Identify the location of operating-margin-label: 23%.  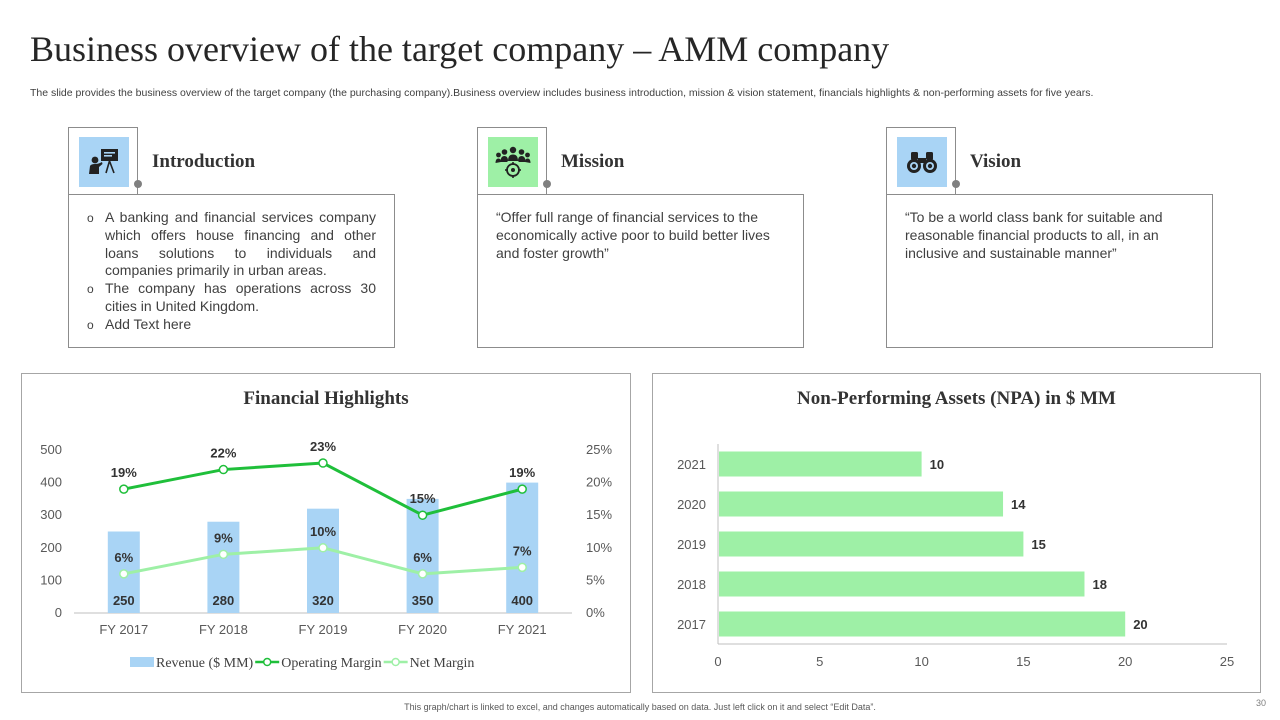
(323, 446).